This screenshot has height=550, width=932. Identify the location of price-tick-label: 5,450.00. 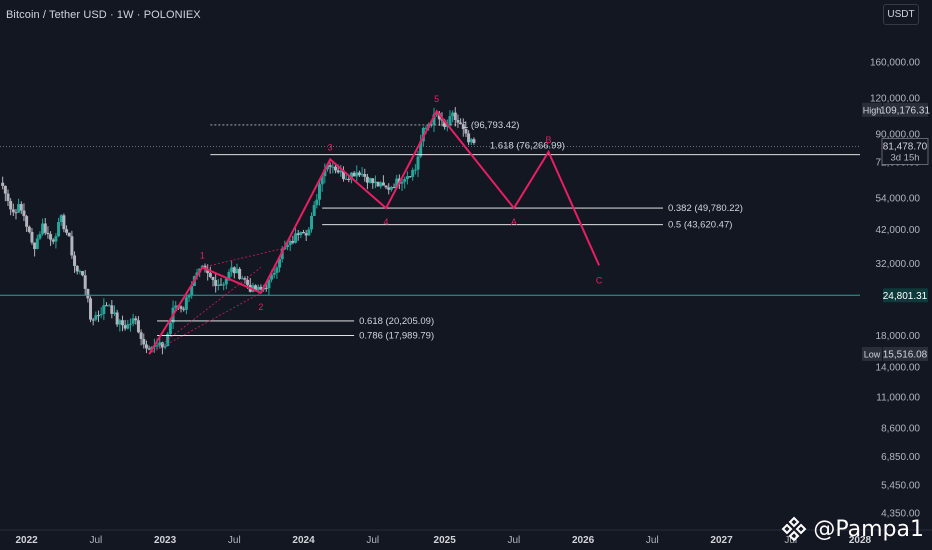
(900, 485).